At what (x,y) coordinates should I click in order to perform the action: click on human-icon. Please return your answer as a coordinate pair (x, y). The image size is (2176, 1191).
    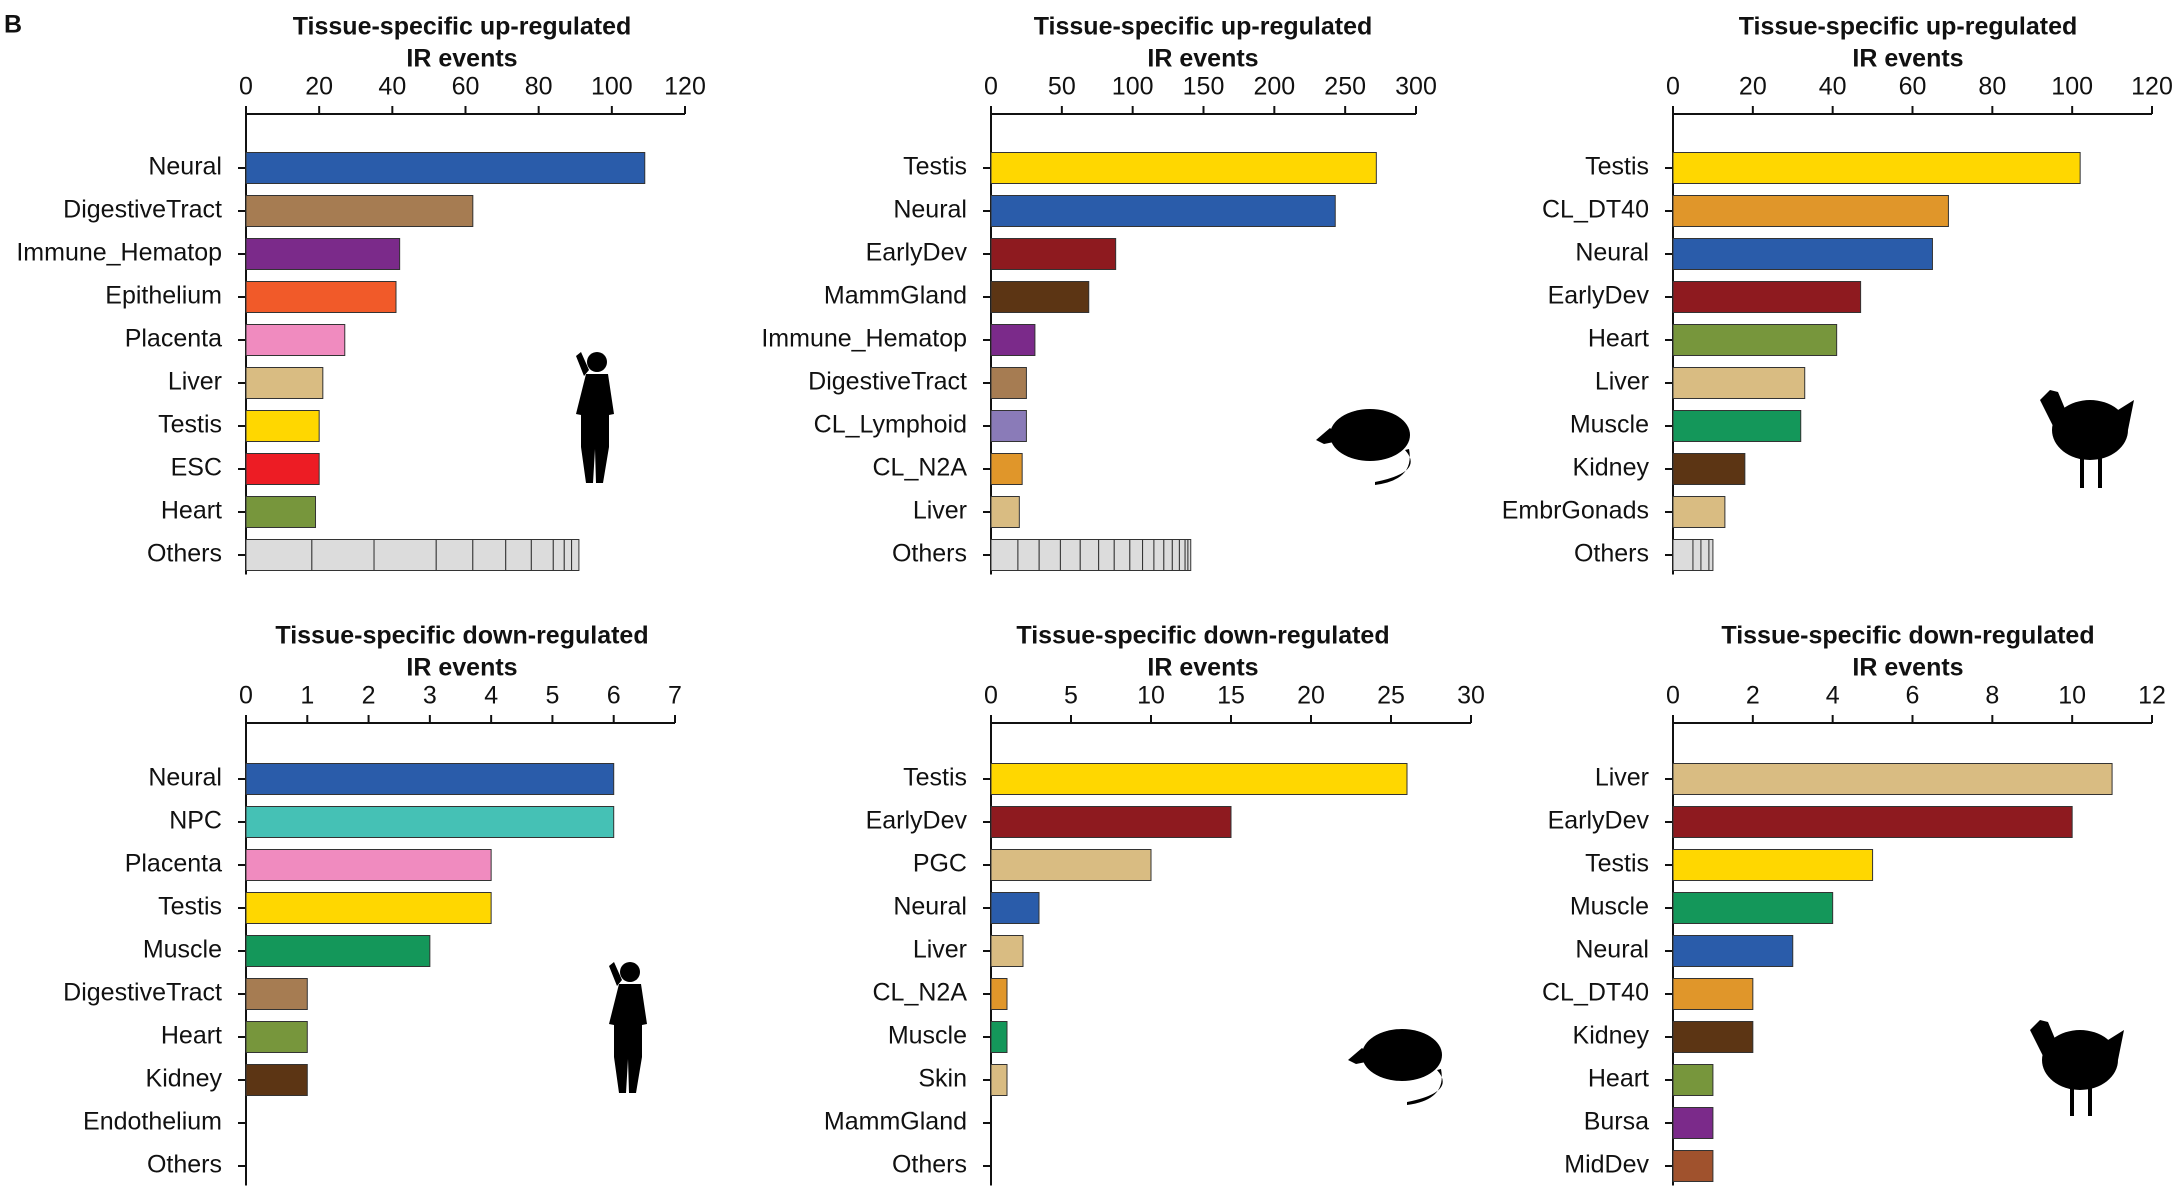
    Looking at the image, I should click on (628, 1027).